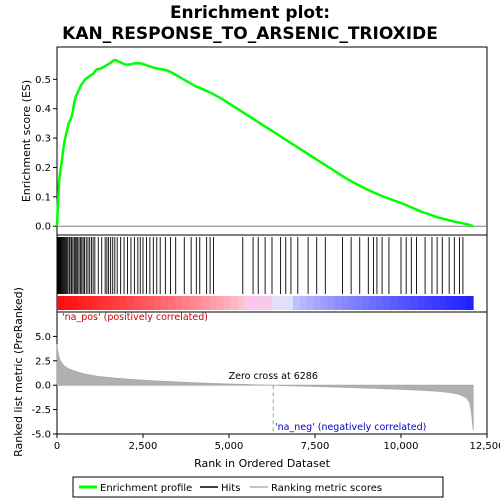 This screenshot has height=500, width=500. I want to click on metric-y-axis-label: Ranked list metric (PreRanked), so click(18, 372).